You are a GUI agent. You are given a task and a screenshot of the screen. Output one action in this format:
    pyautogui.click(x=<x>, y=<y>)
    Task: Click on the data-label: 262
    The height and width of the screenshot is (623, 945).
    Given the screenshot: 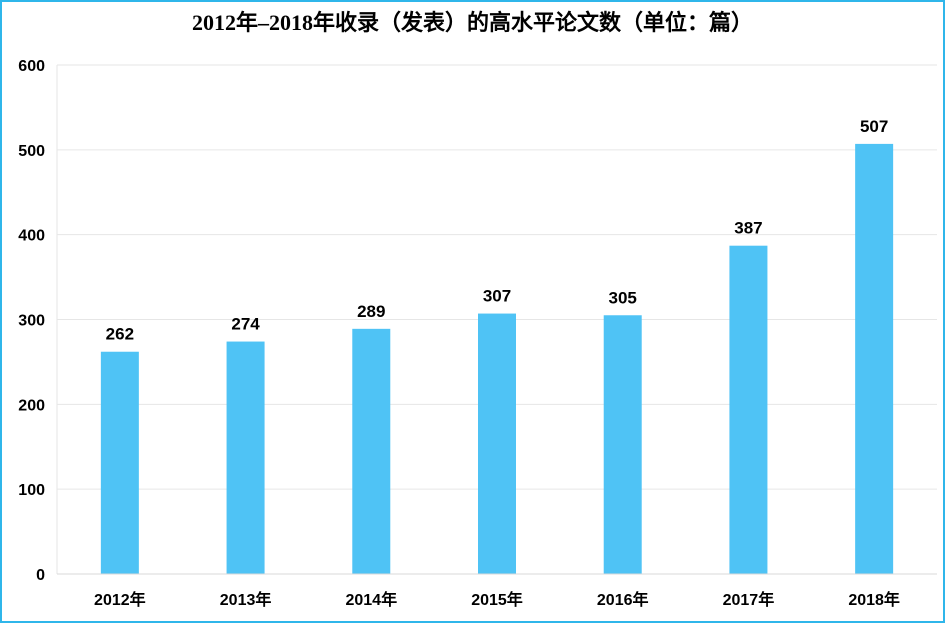 What is the action you would take?
    pyautogui.click(x=120, y=334)
    